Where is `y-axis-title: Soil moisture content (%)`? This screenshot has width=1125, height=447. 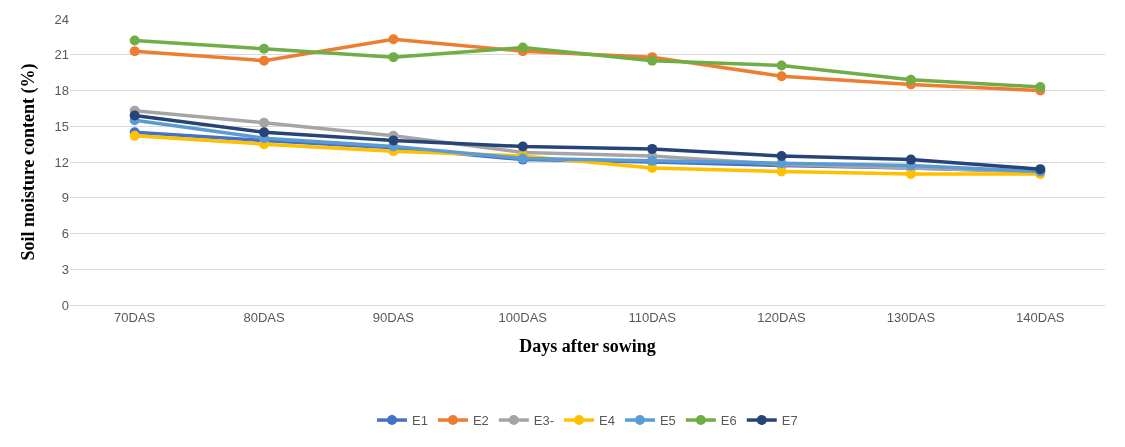 y-axis-title: Soil moisture content (%) is located at coordinates (28, 162).